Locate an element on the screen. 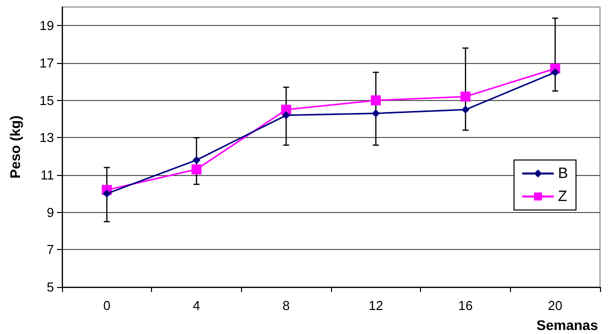 Image resolution: width=614 pixels, height=334 pixels. x-tick-label: 0 is located at coordinates (106, 305).